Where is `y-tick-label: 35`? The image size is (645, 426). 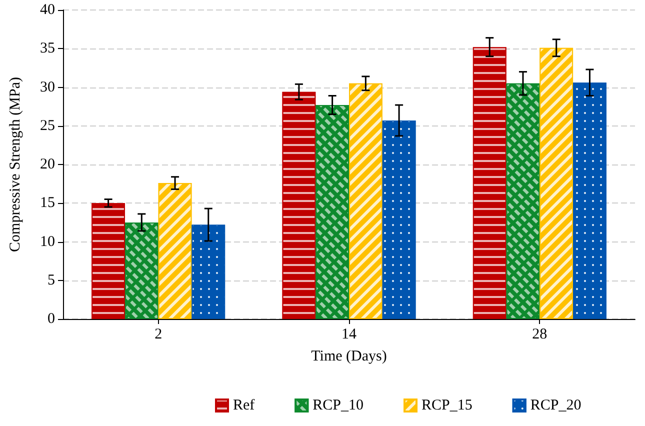 y-tick-label: 35 is located at coordinates (47, 48).